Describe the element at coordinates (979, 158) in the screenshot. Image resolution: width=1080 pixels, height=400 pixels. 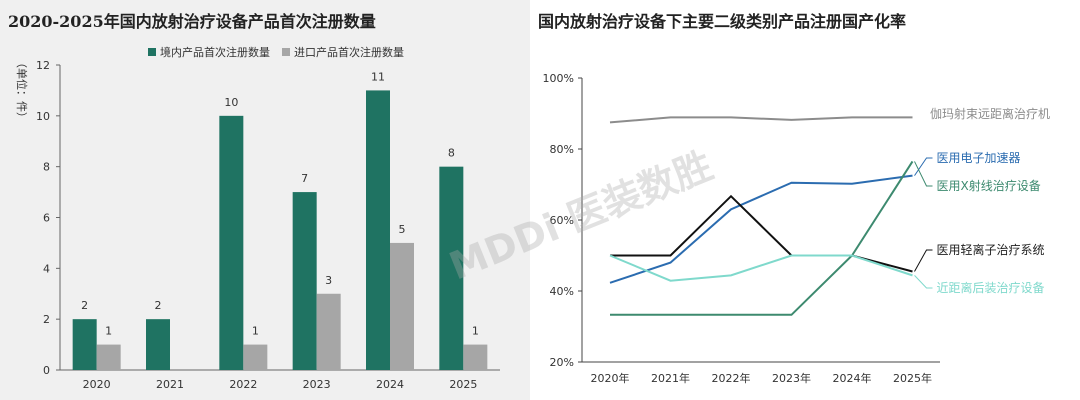
I see `series-label: 医用电子加速器` at that location.